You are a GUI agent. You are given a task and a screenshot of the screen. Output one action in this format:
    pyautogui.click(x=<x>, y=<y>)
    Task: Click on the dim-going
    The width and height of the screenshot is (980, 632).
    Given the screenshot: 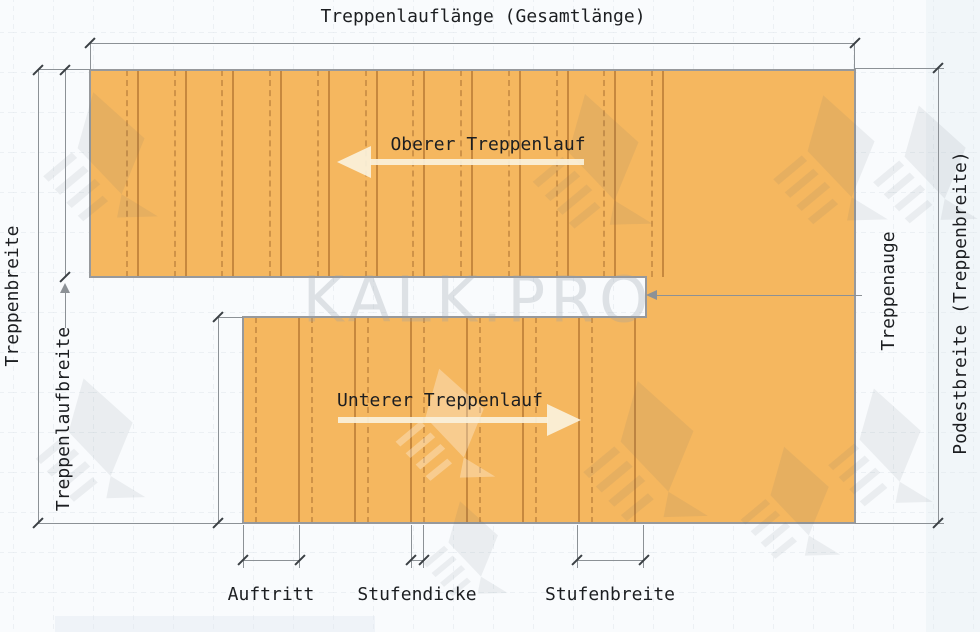 What is the action you would take?
    pyautogui.click(x=271, y=560)
    